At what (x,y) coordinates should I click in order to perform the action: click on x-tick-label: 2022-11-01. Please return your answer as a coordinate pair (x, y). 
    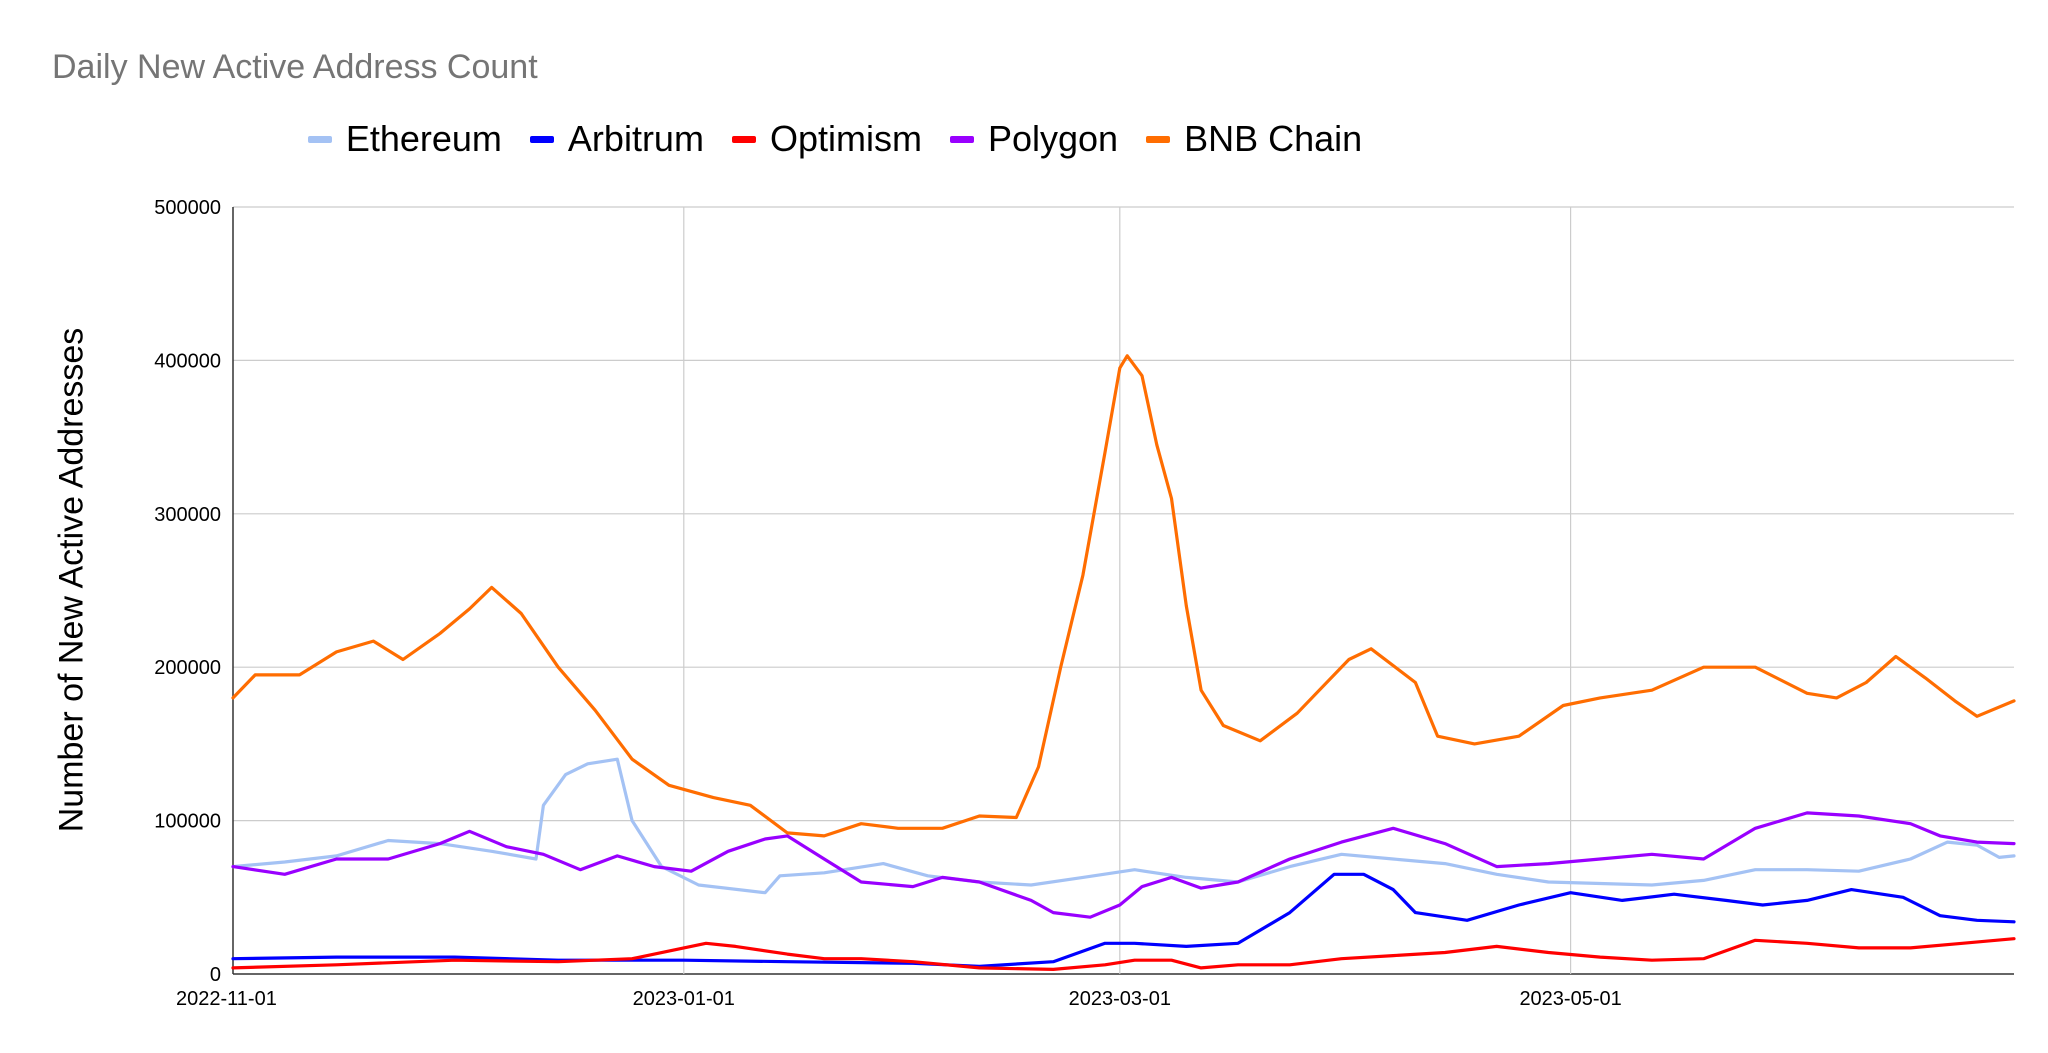
    Looking at the image, I should click on (226, 999).